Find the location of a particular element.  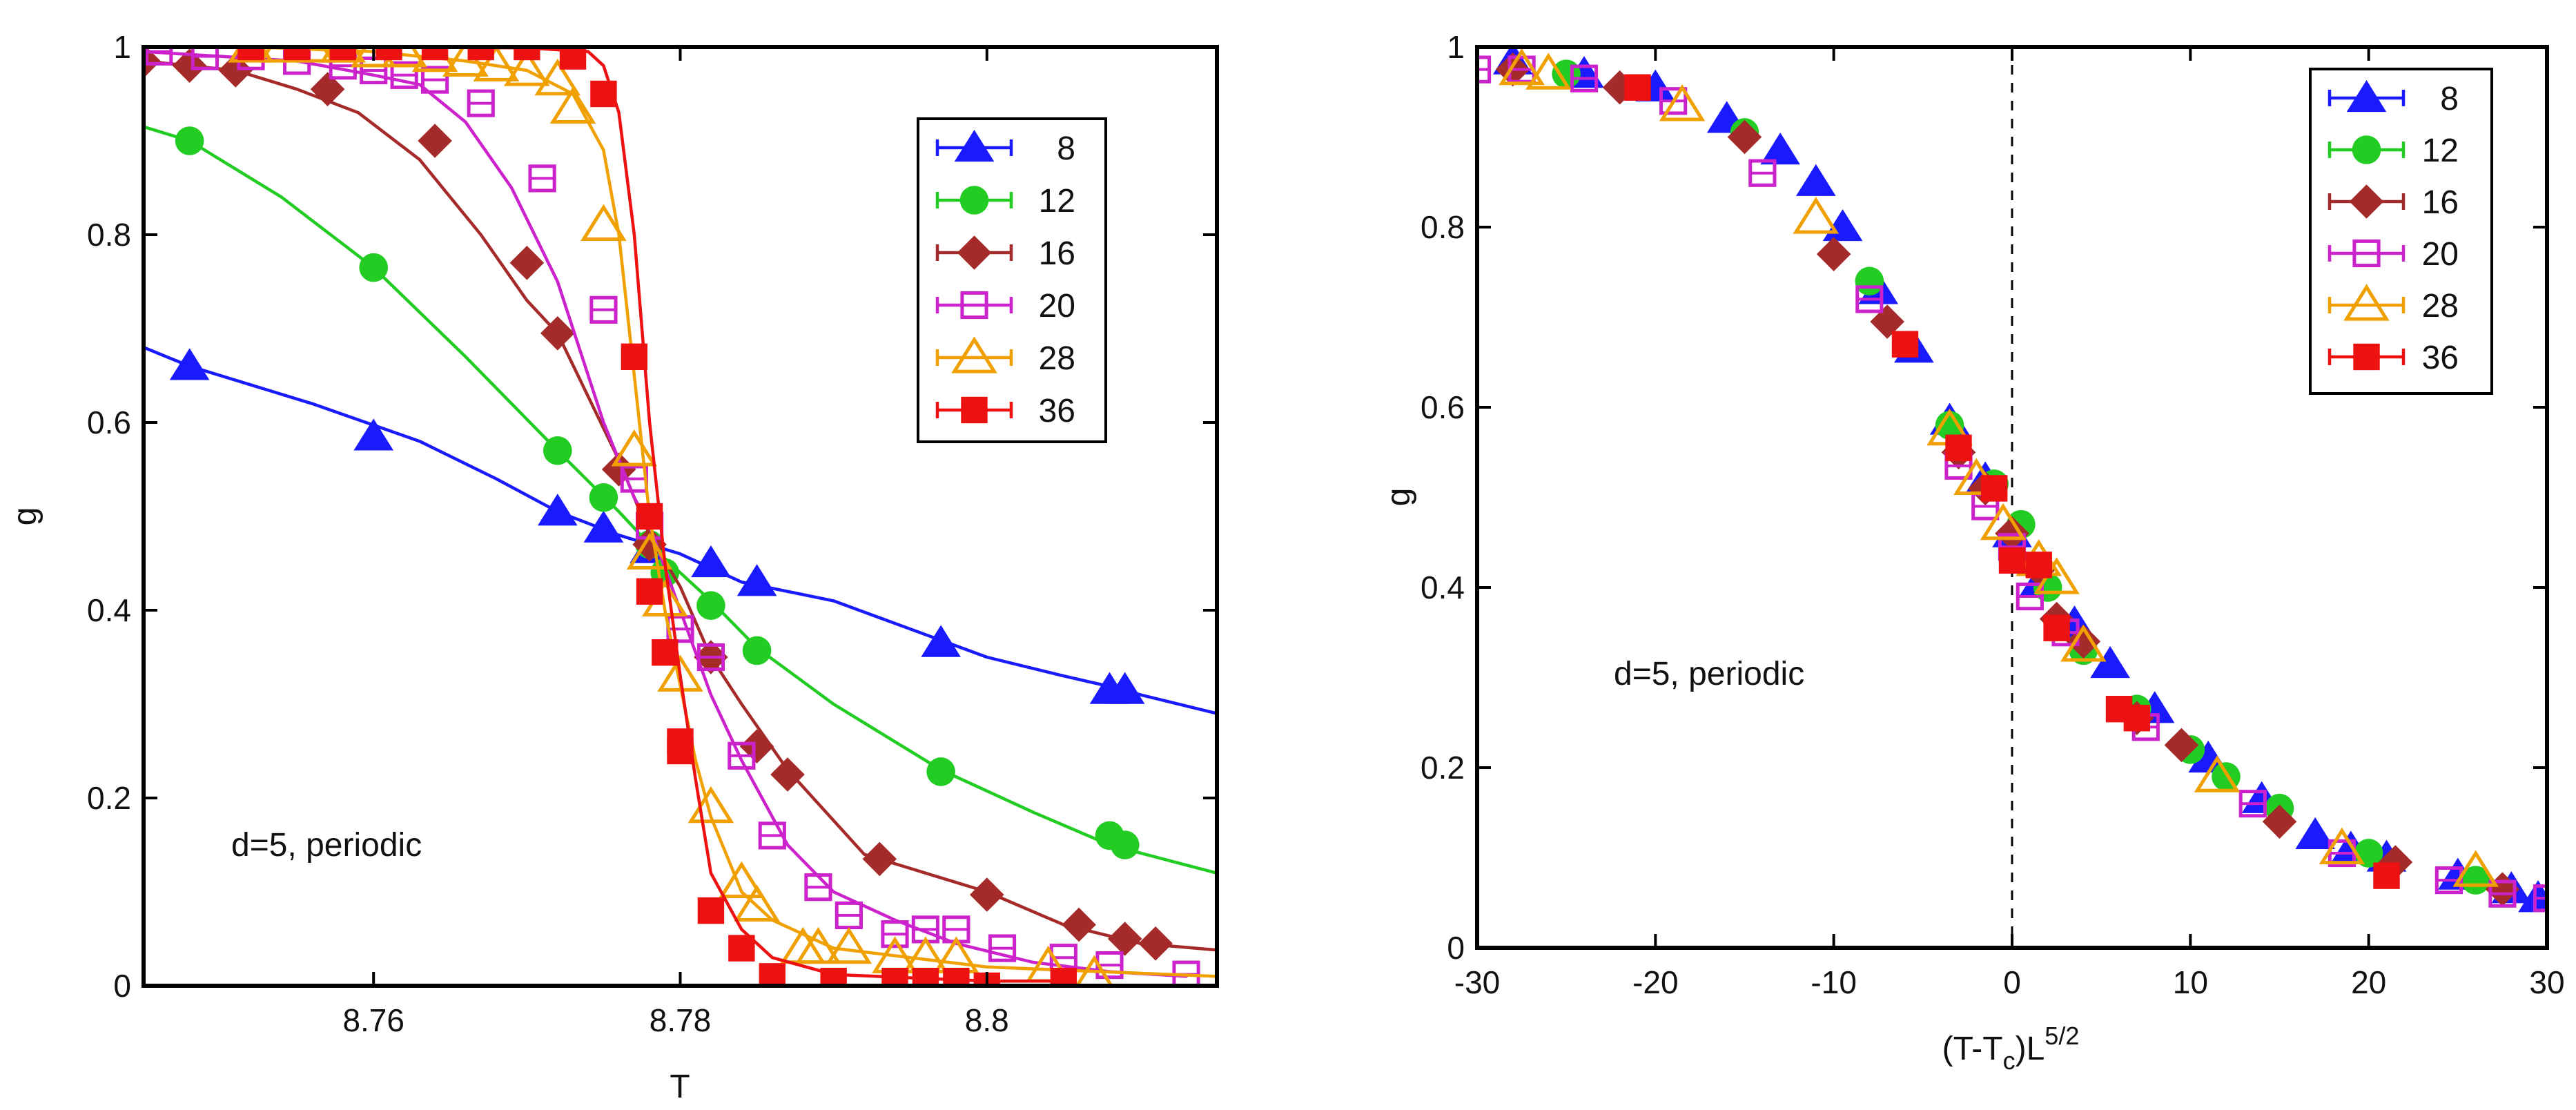

chart-right-legend-label: 36 is located at coordinates (2440, 358).